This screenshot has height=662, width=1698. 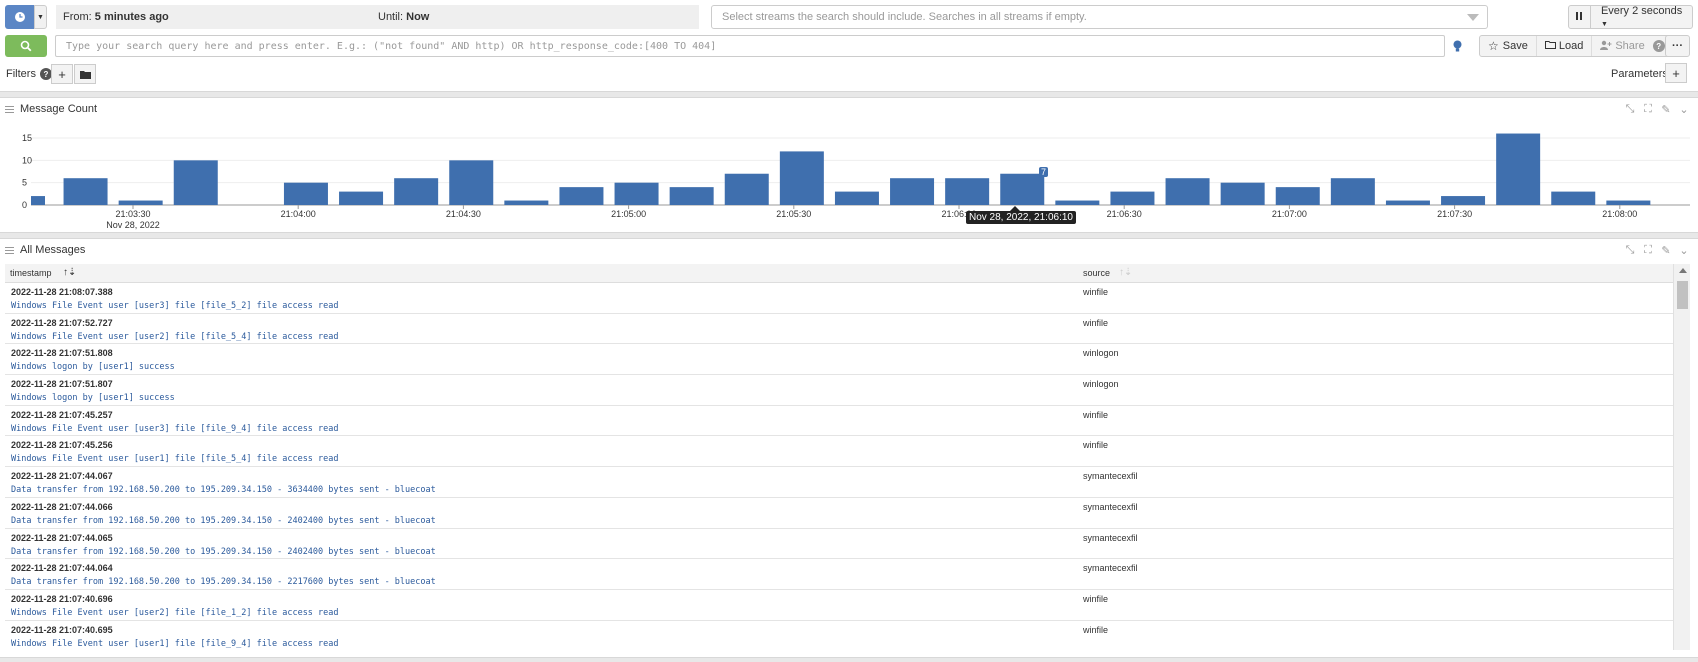 I want to click on column-header-timestamp: timestamp, so click(x=31, y=273).